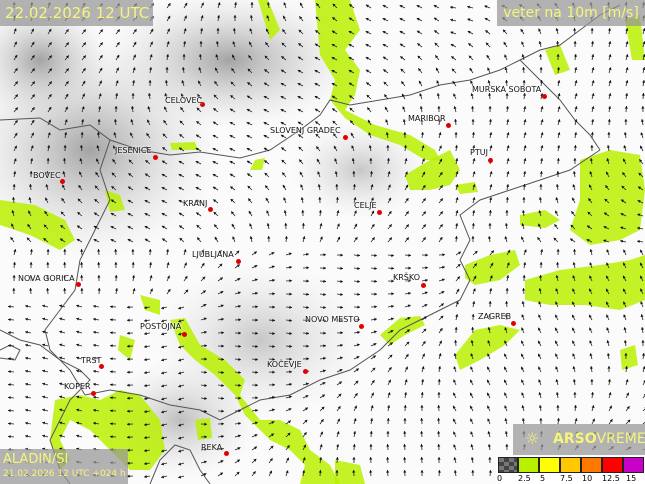 This screenshot has width=645, height=484. Describe the element at coordinates (91, 360) in the screenshot. I see `city-label: TRST` at that location.